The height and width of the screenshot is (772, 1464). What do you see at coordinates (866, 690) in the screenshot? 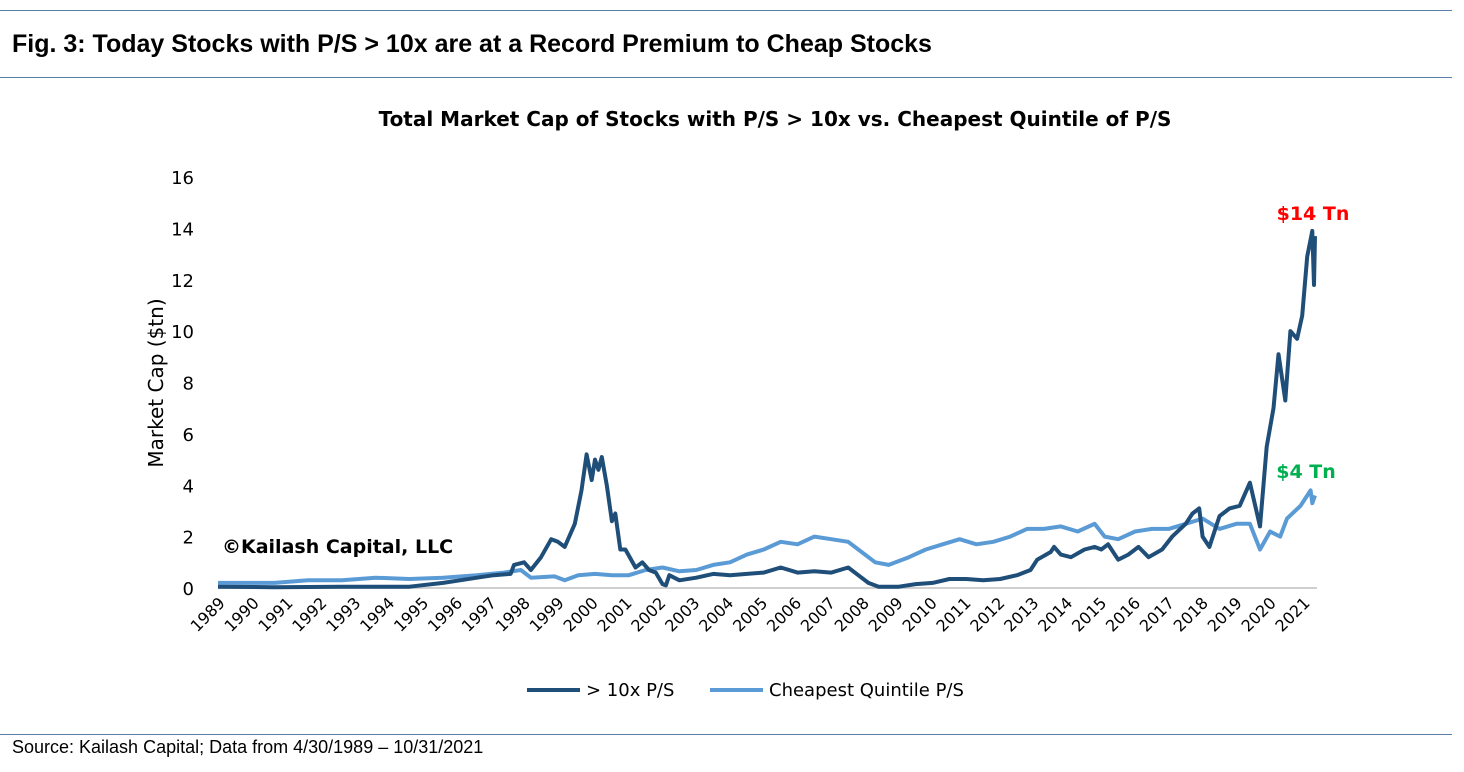
I see `legend-label-1: Cheapest Quintile P/S` at bounding box center [866, 690].